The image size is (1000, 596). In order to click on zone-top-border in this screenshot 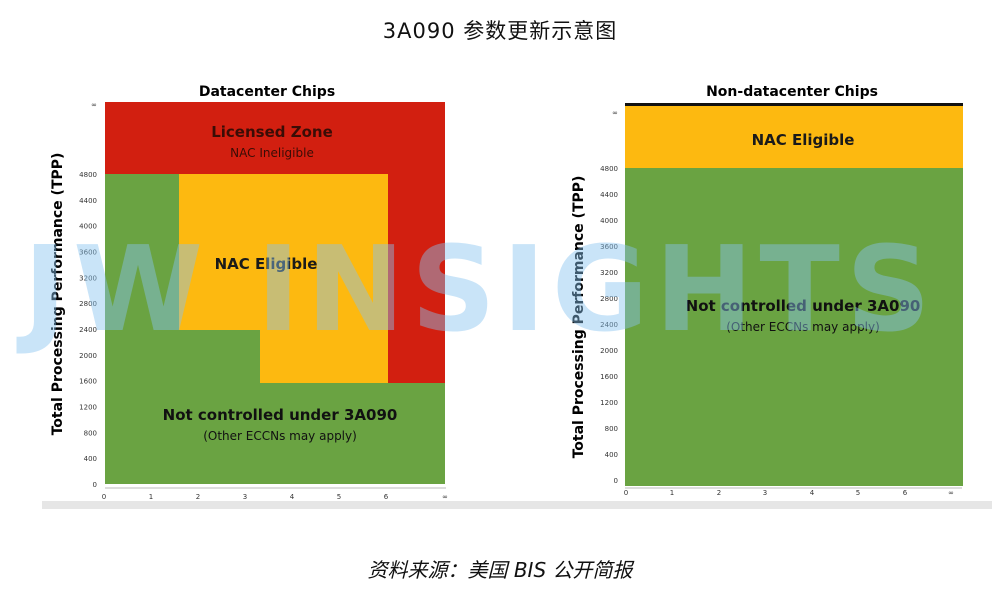, I will do `click(794, 104)`.